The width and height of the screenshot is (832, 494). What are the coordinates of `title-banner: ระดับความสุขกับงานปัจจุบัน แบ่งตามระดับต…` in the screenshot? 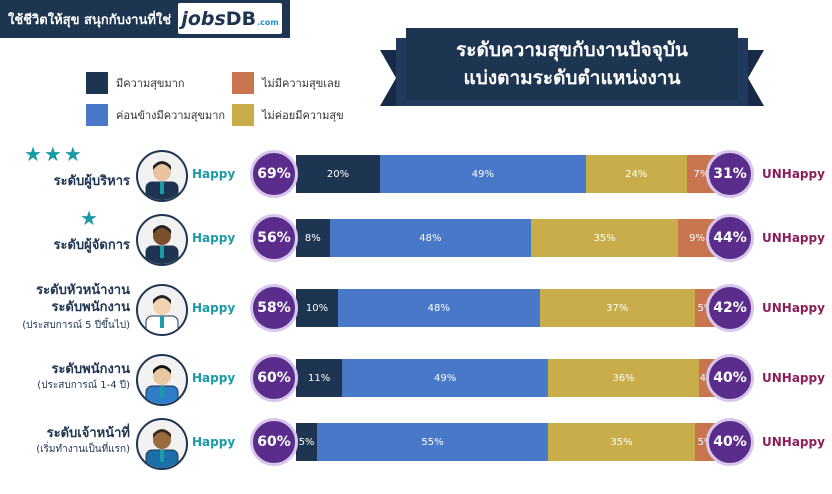 It's located at (572, 69).